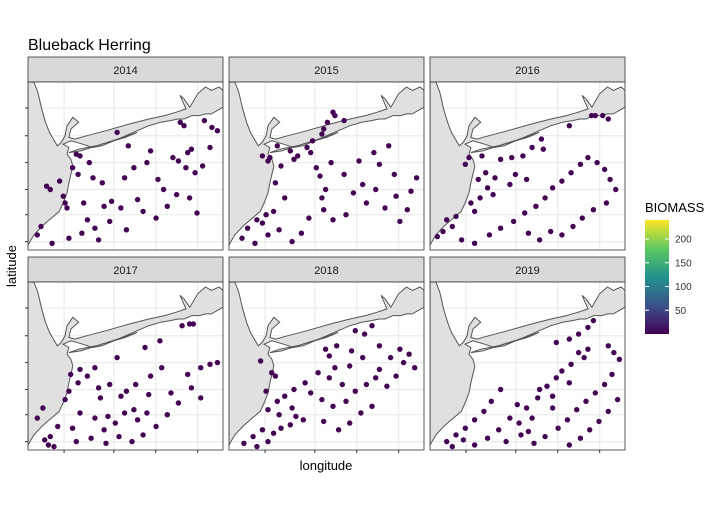 This screenshot has height=508, width=727. I want to click on legend-tick-label: 200, so click(683, 240).